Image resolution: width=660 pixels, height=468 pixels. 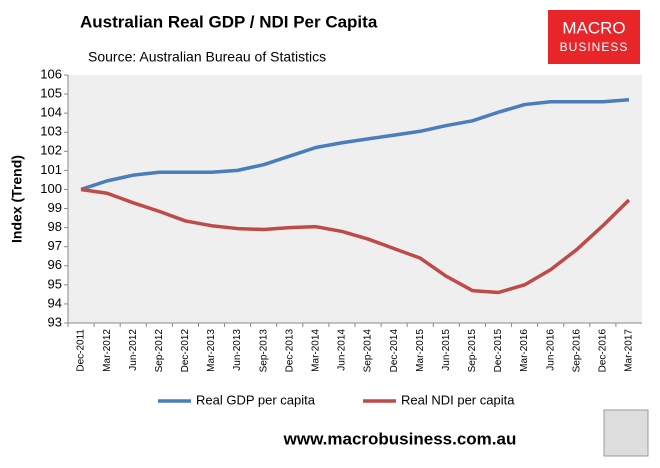 I want to click on legend-label: Real GDP per capita, so click(x=256, y=399).